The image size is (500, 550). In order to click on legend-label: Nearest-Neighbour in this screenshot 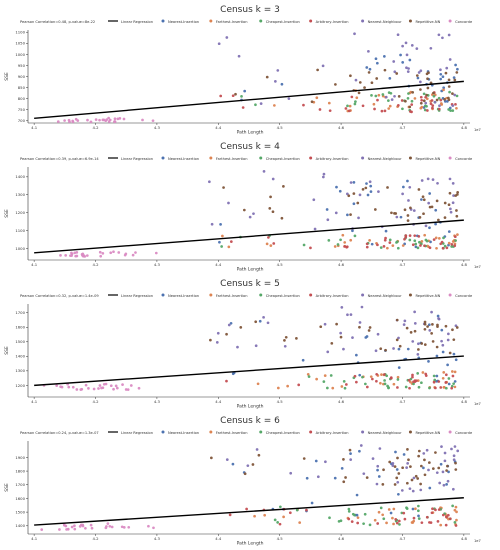, I will do `click(385, 159)`.